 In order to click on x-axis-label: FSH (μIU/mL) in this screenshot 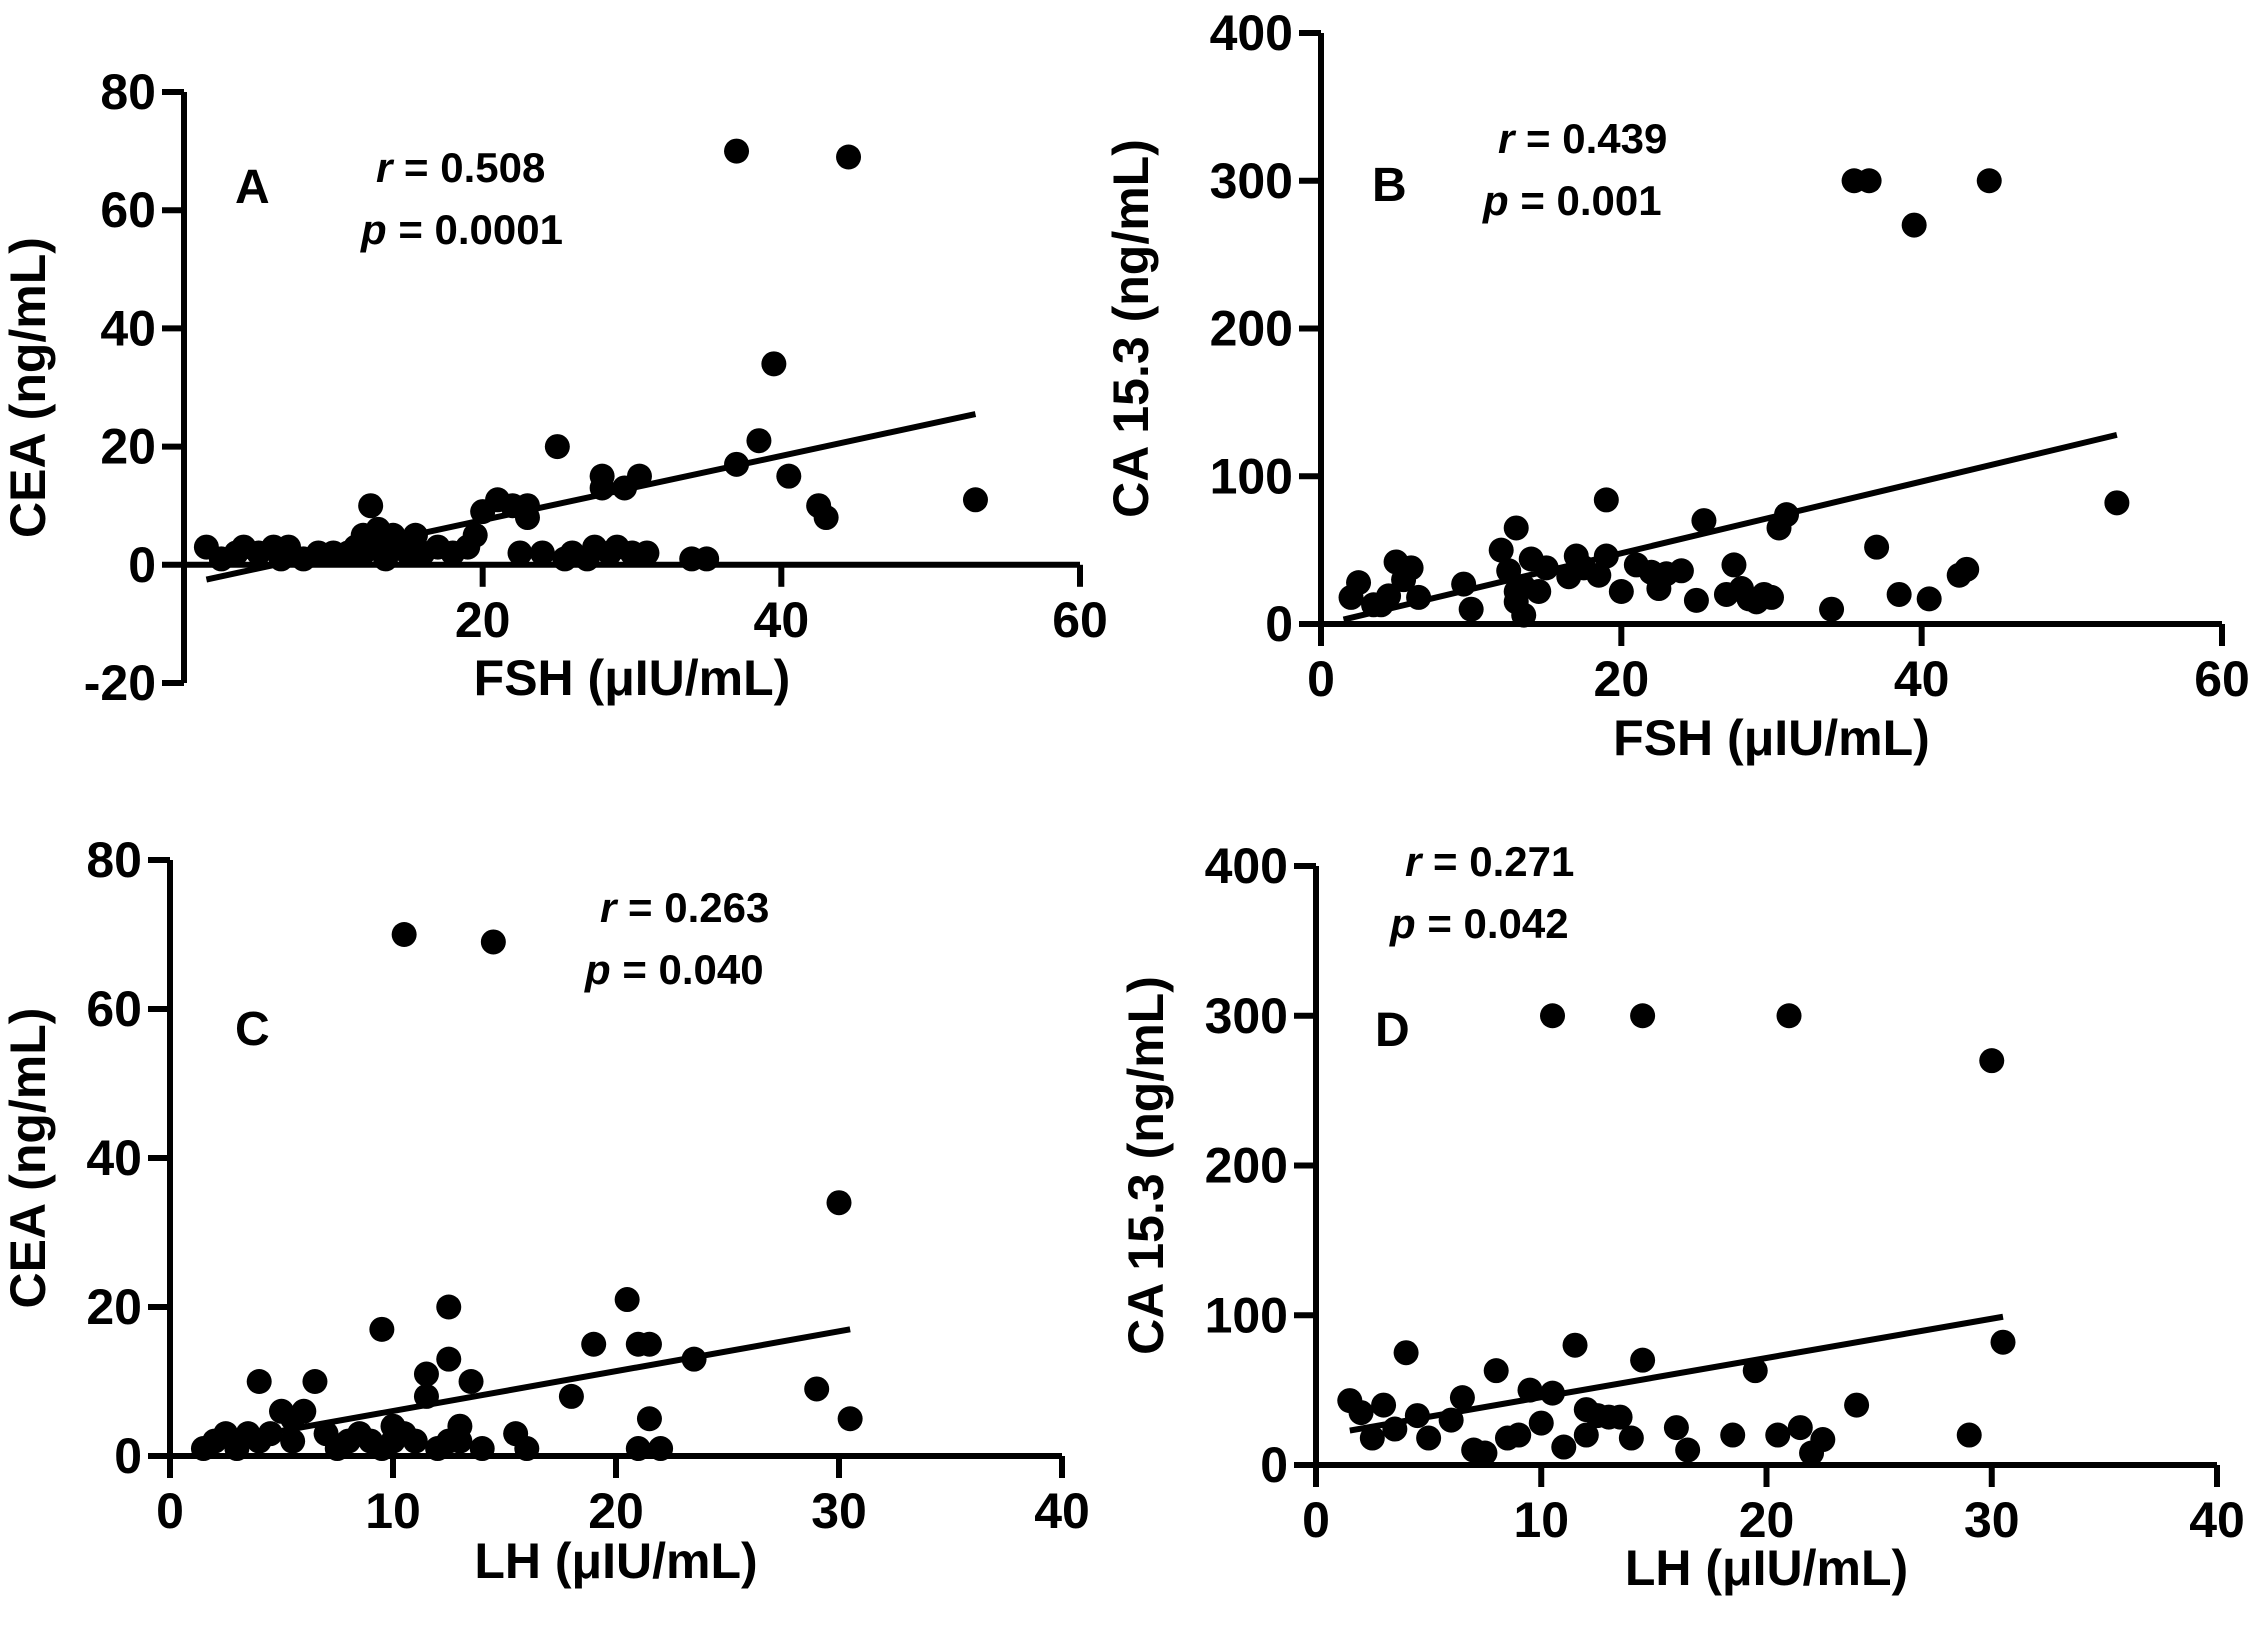, I will do `click(1771, 738)`.